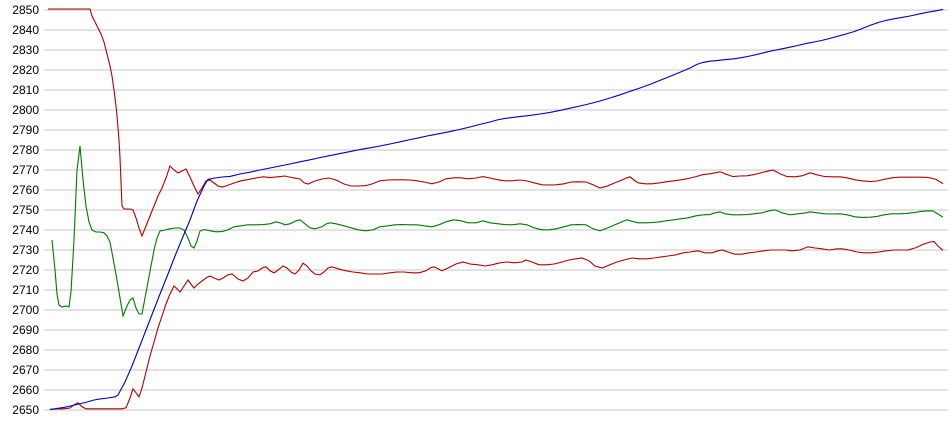  Describe the element at coordinates (25, 210) in the screenshot. I see `y-tick-label: 2750` at that location.